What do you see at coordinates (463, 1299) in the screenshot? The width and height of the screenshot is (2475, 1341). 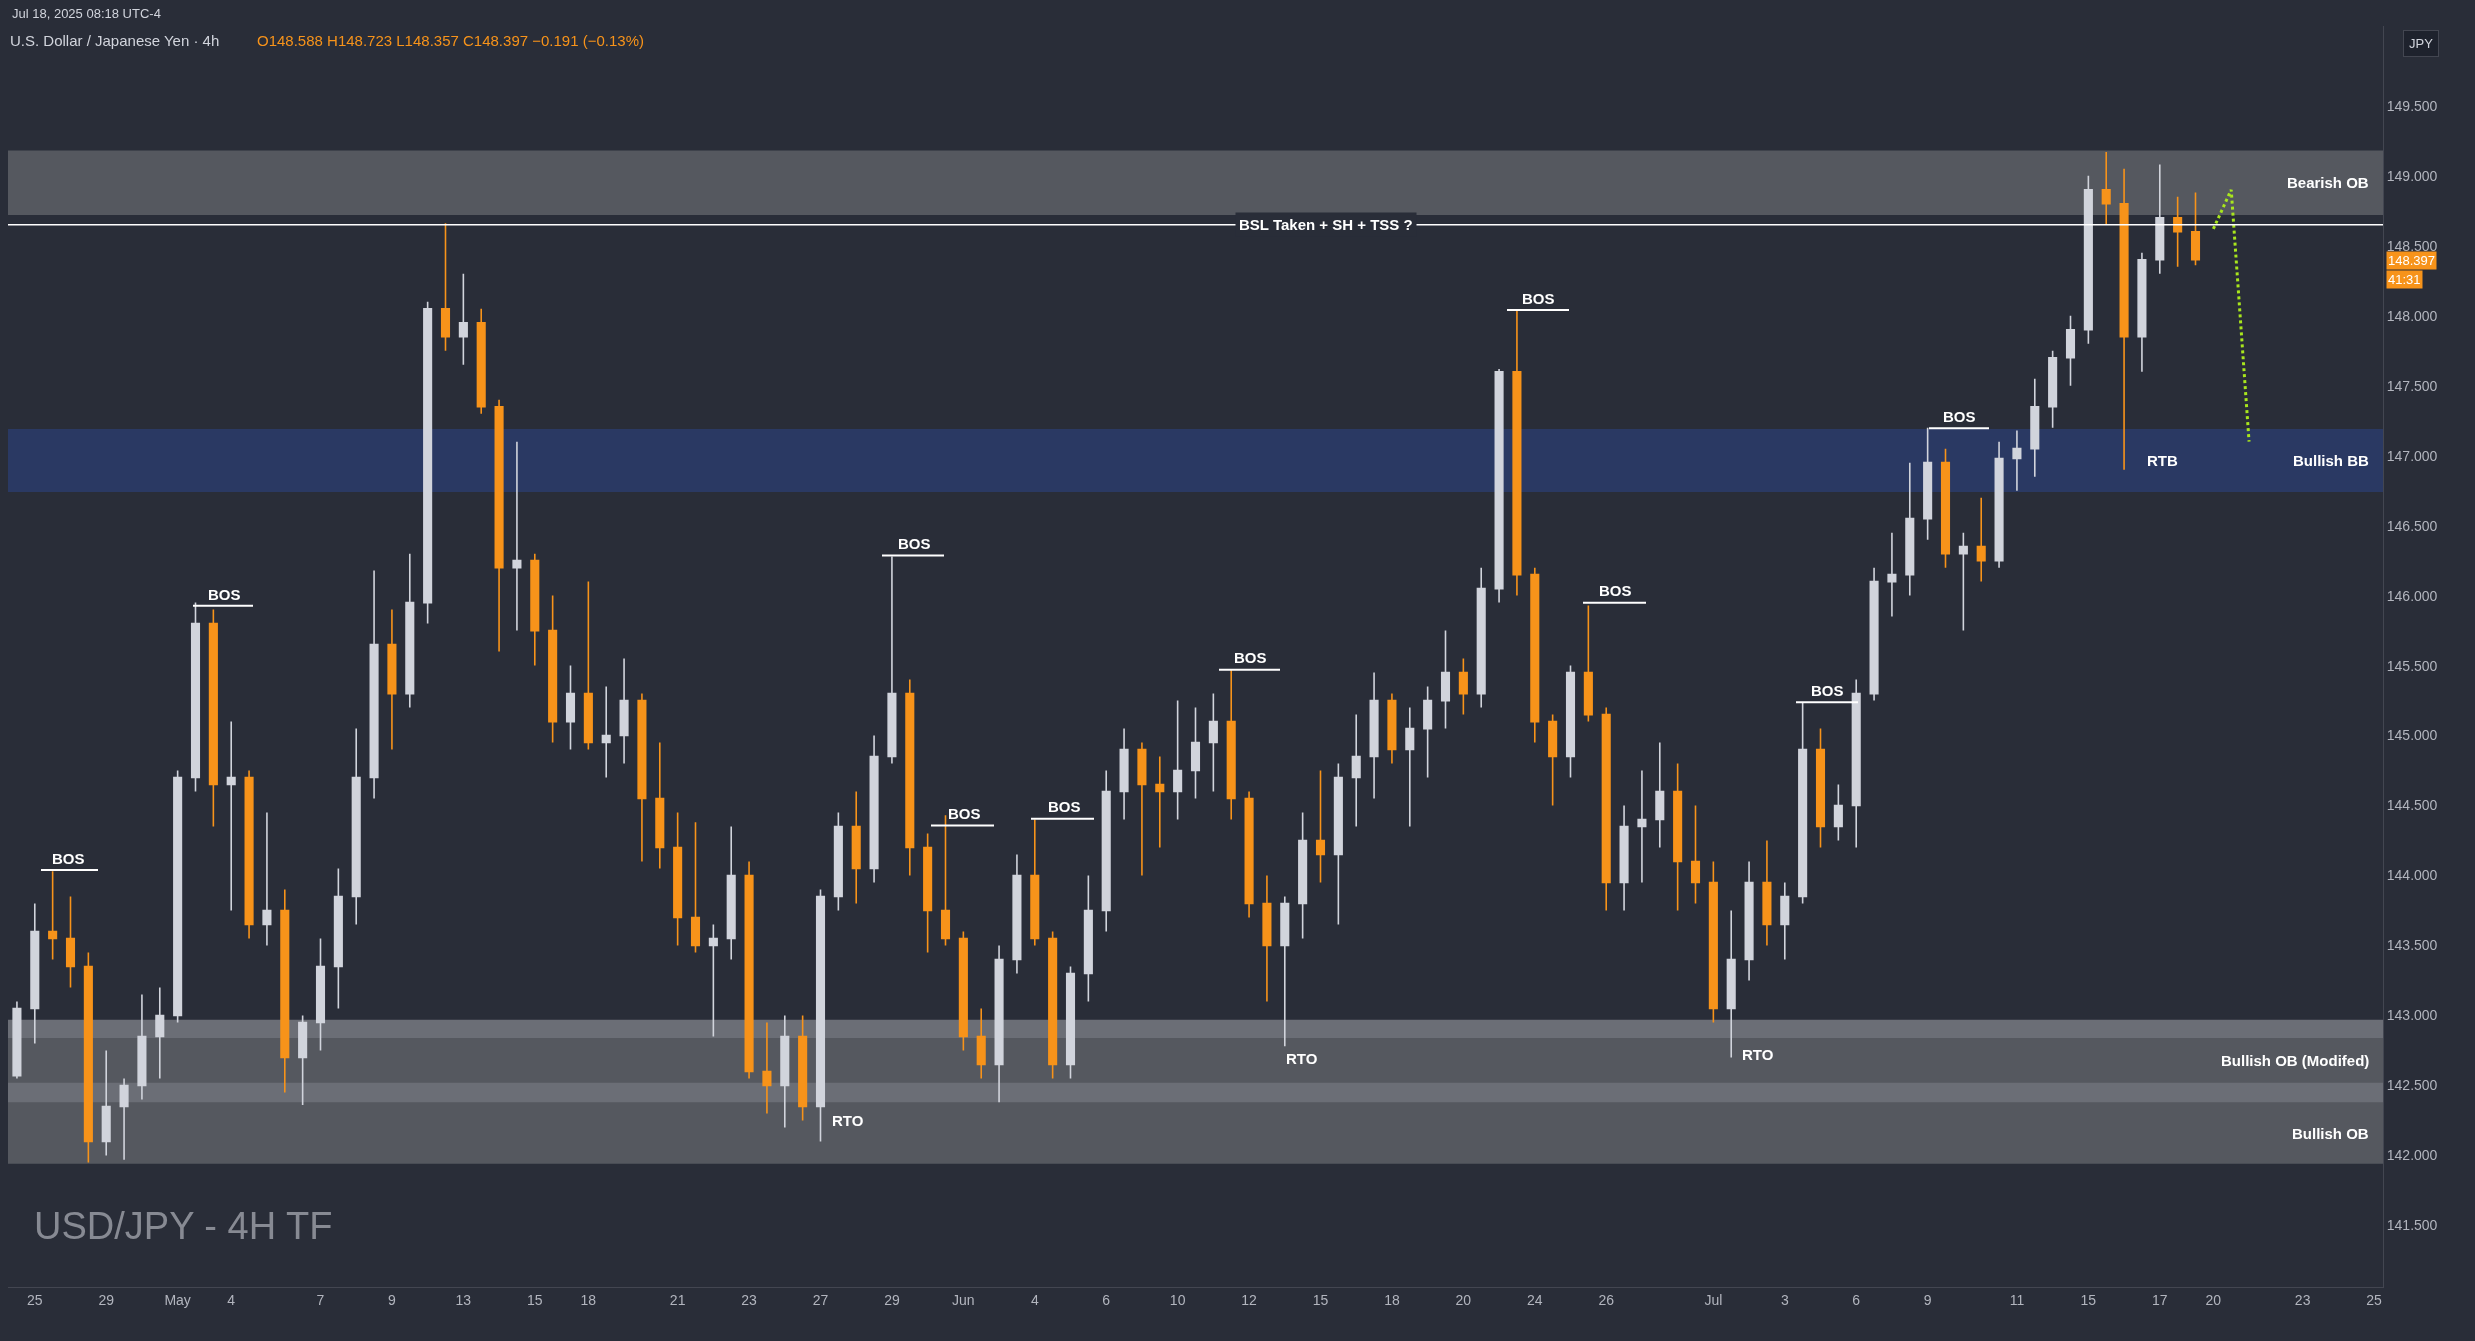 I see `x-tick-label: 13` at bounding box center [463, 1299].